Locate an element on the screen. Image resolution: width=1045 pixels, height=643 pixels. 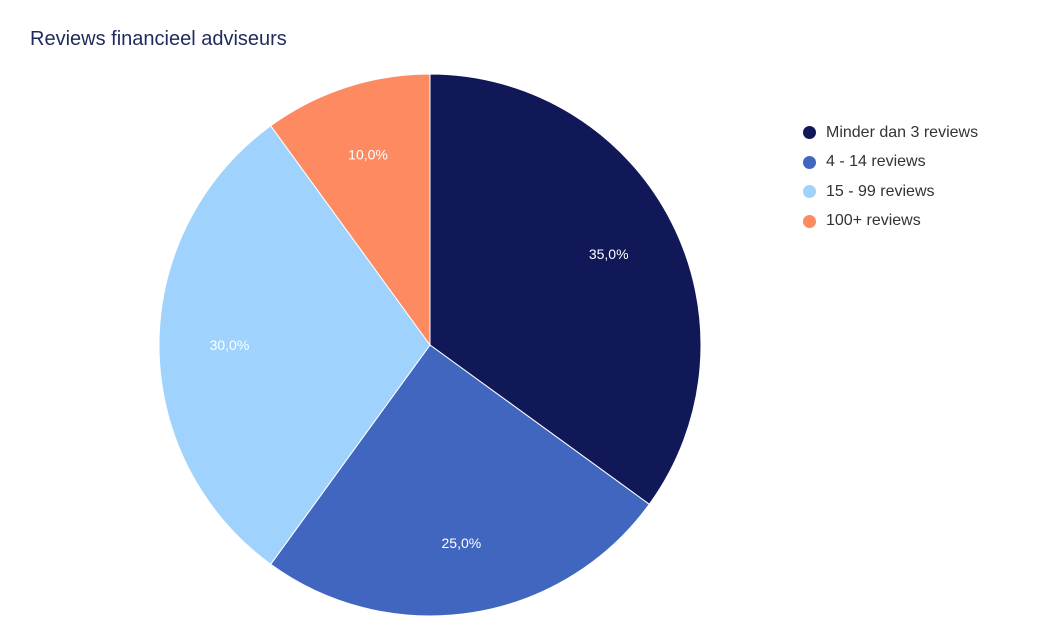
slice-data-label: 25,0% is located at coordinates (462, 543).